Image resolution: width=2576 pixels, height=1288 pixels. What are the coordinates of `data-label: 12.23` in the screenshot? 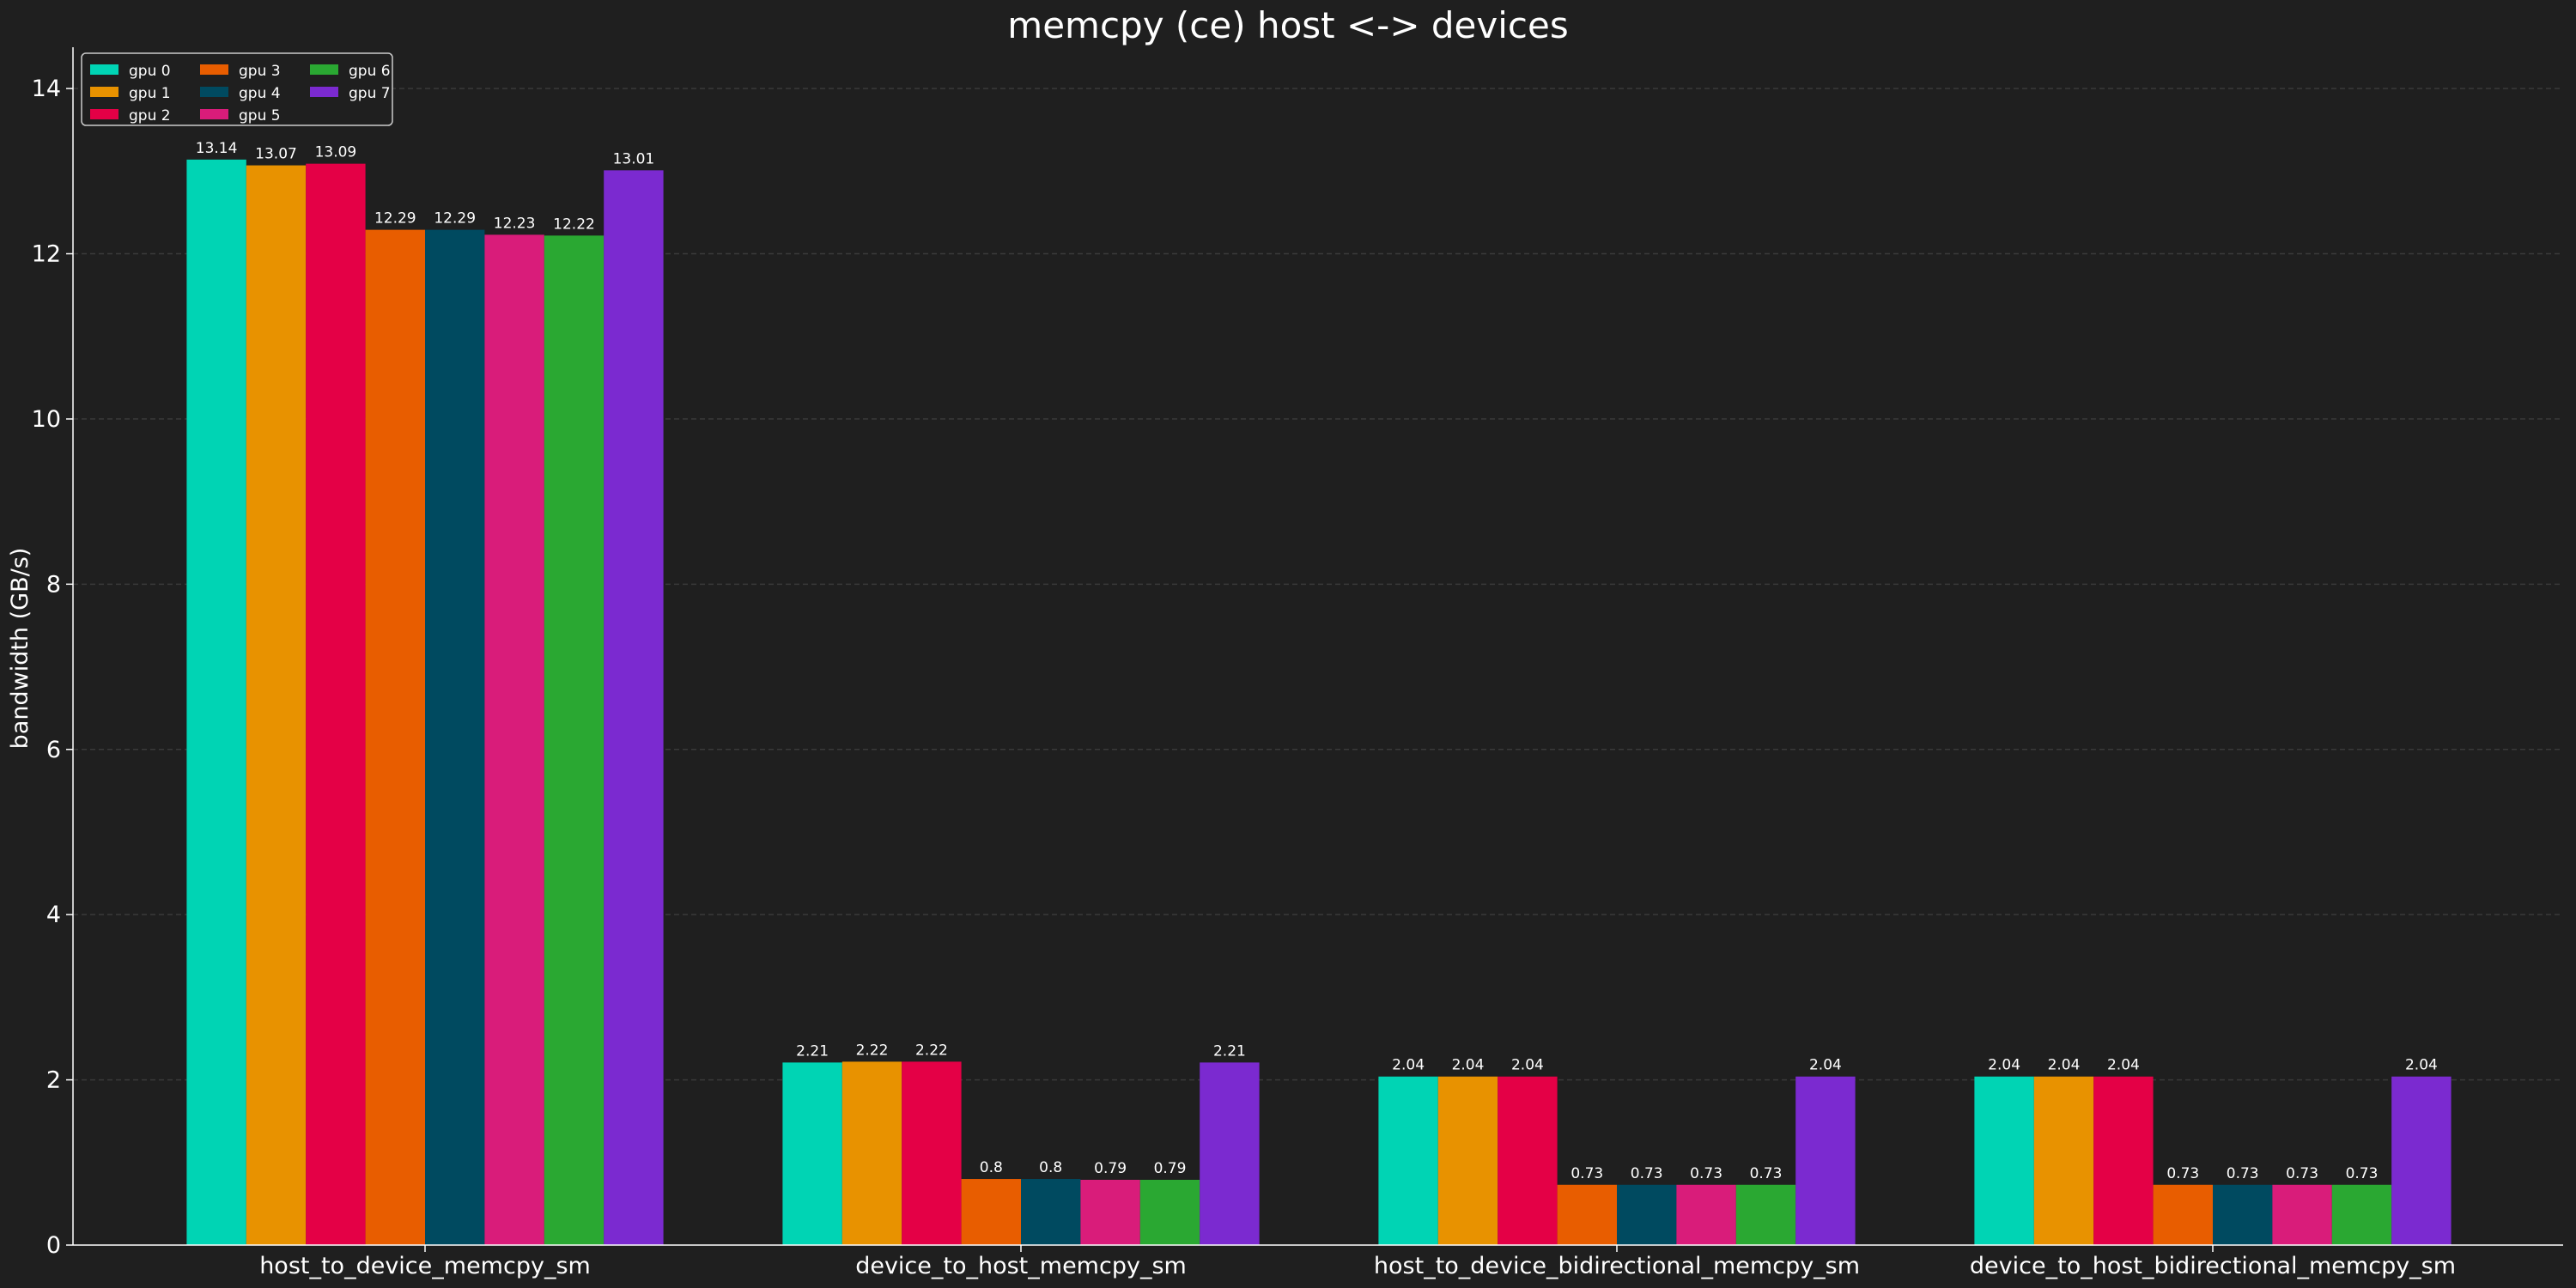 It's located at (515, 223).